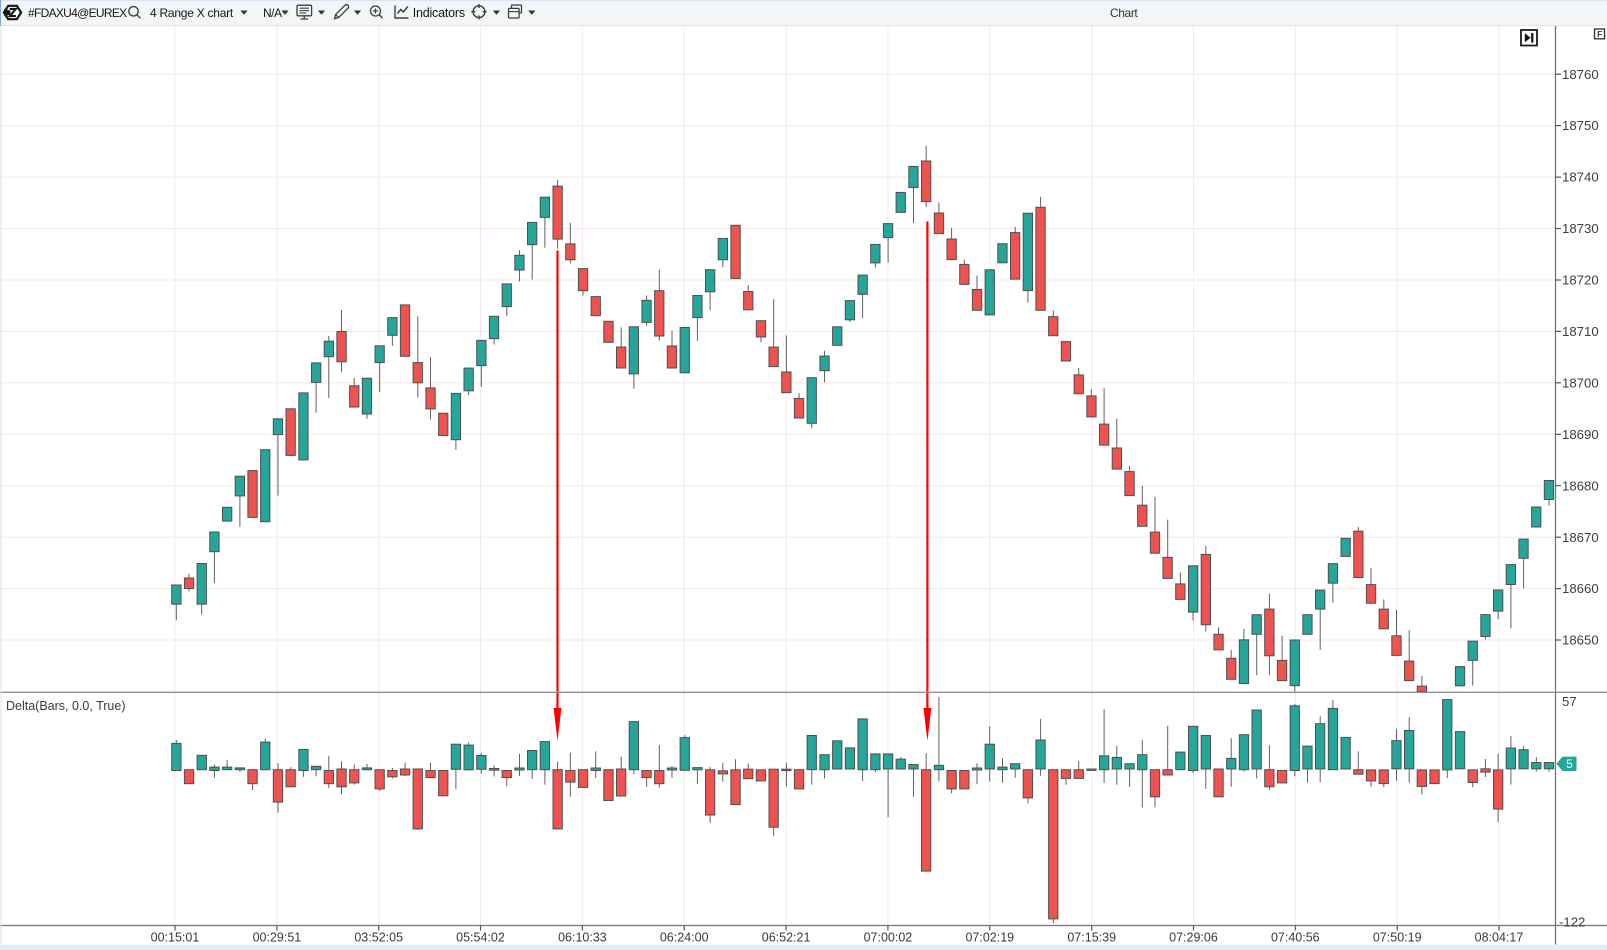 The height and width of the screenshot is (950, 1607). What do you see at coordinates (175, 938) in the screenshot?
I see `svg-text: 00:15:01` at bounding box center [175, 938].